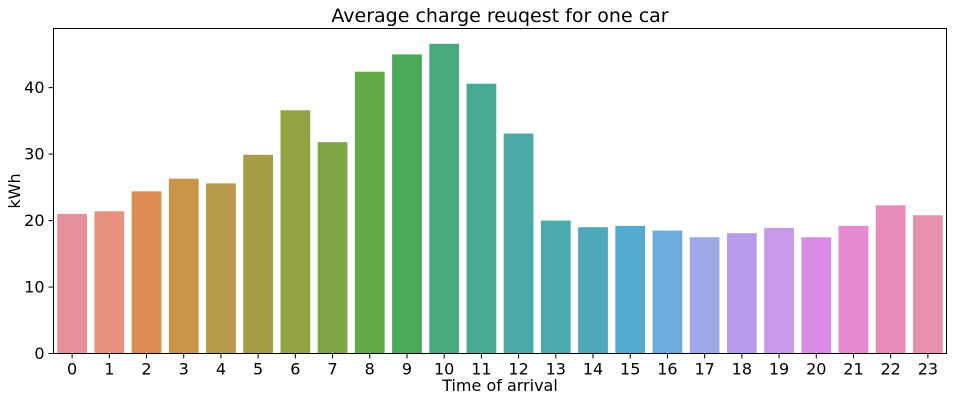 This screenshot has height=402, width=953. Describe the element at coordinates (593, 369) in the screenshot. I see `x-tick-label: 14` at that location.